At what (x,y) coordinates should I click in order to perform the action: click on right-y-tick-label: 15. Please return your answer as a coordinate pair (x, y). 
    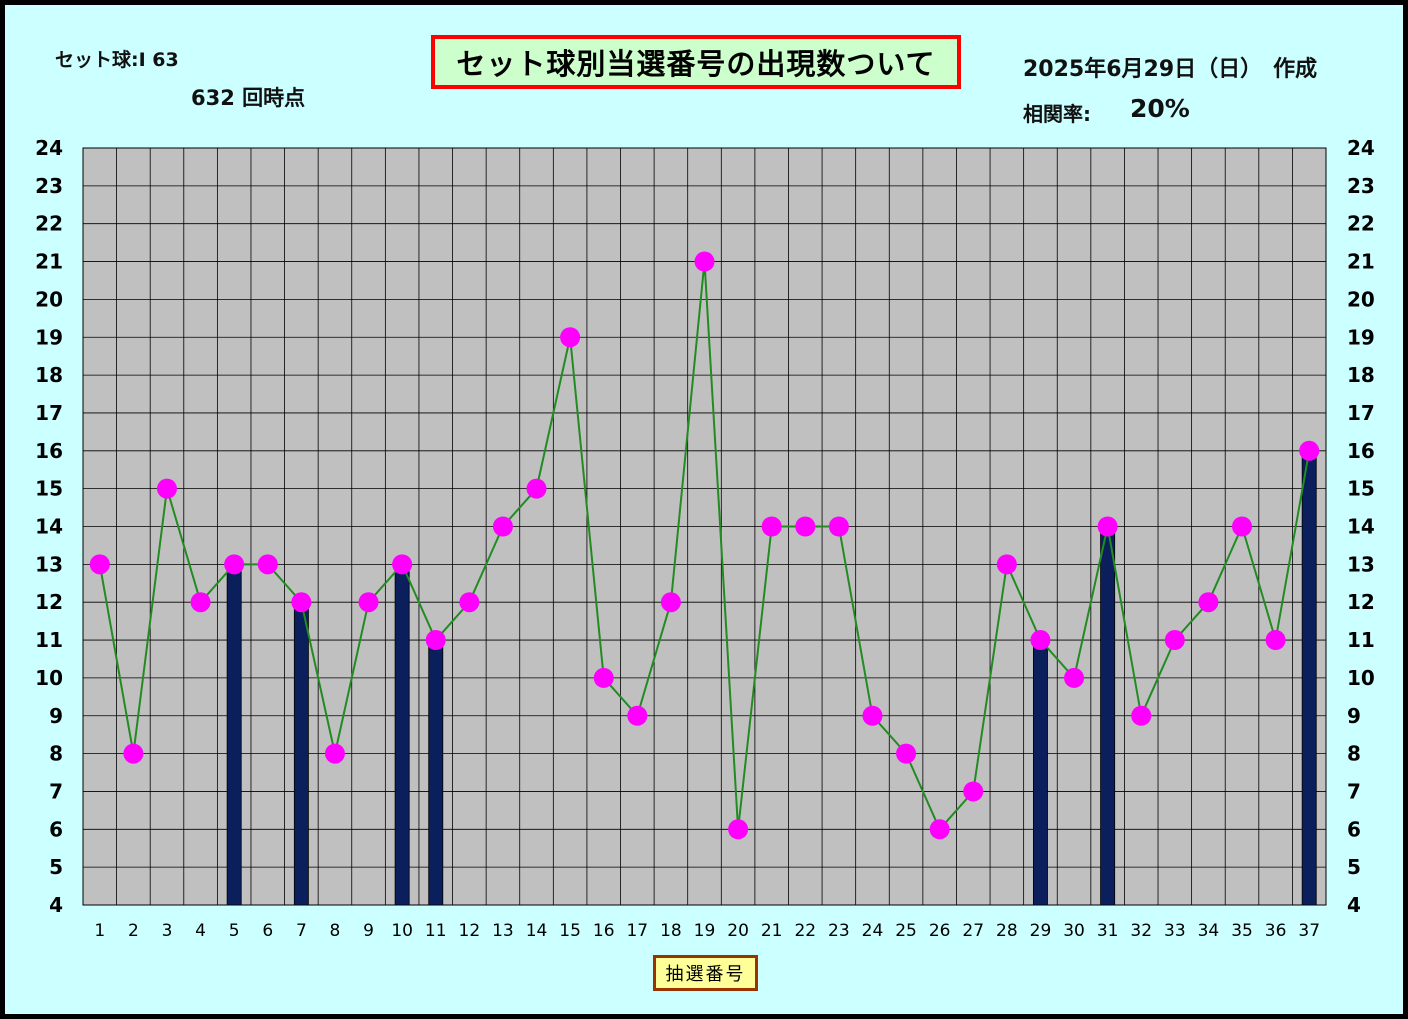
    Looking at the image, I should click on (1361, 489).